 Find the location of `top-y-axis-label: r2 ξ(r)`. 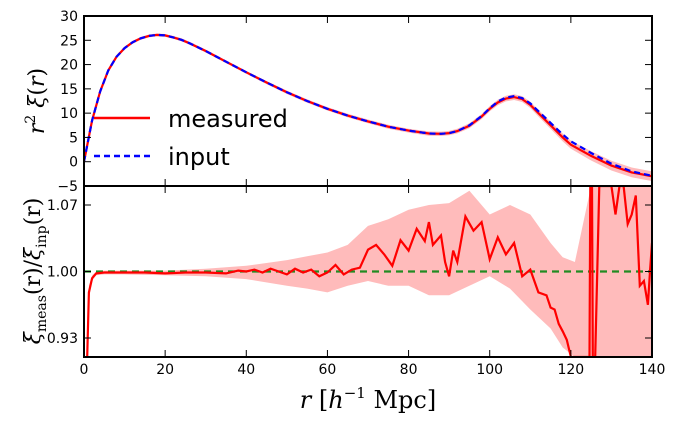

top-y-axis-label: r2 ξ(r) is located at coordinates (36, 101).